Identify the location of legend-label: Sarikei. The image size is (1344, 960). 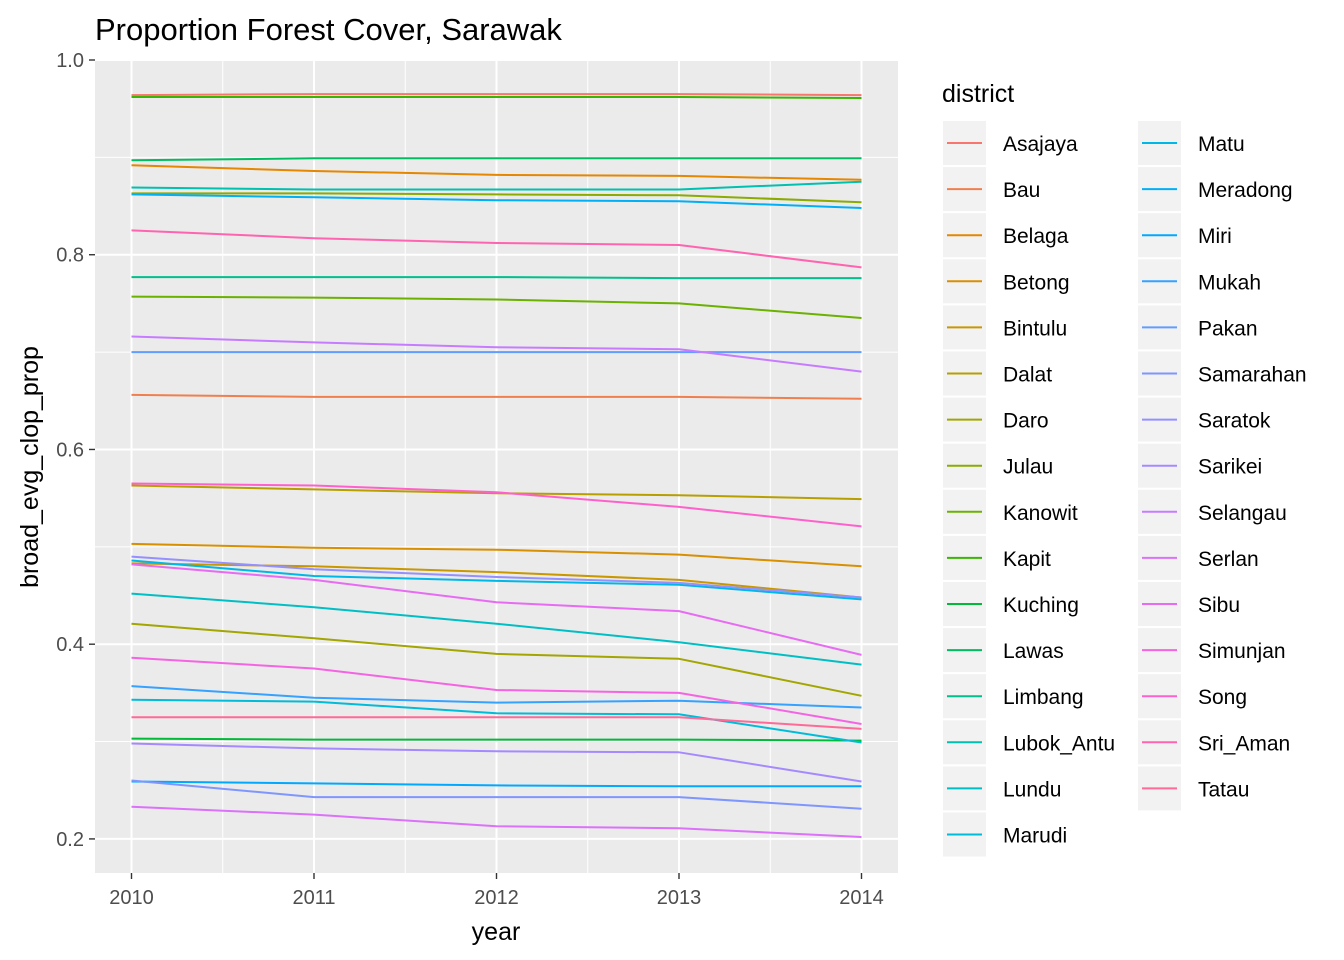
(1230, 467).